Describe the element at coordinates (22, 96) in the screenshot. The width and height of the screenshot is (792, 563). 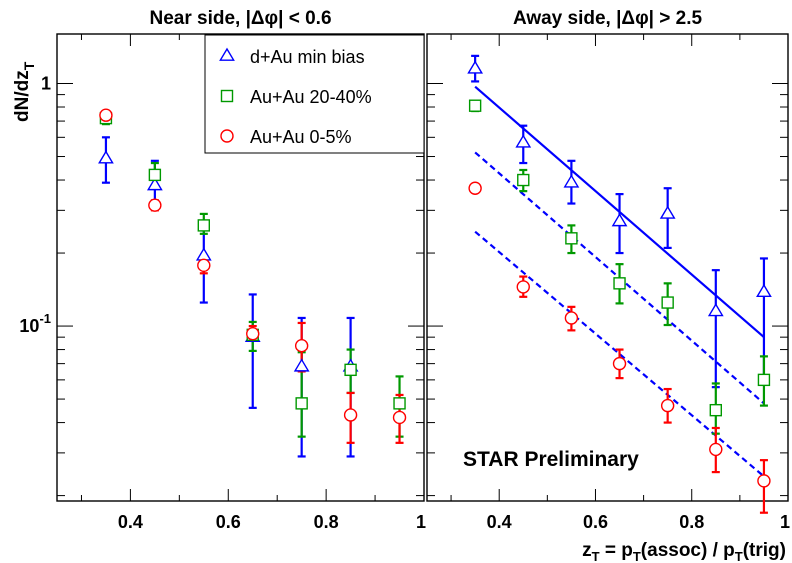
I see `y-axis-label-main: dN/dz` at that location.